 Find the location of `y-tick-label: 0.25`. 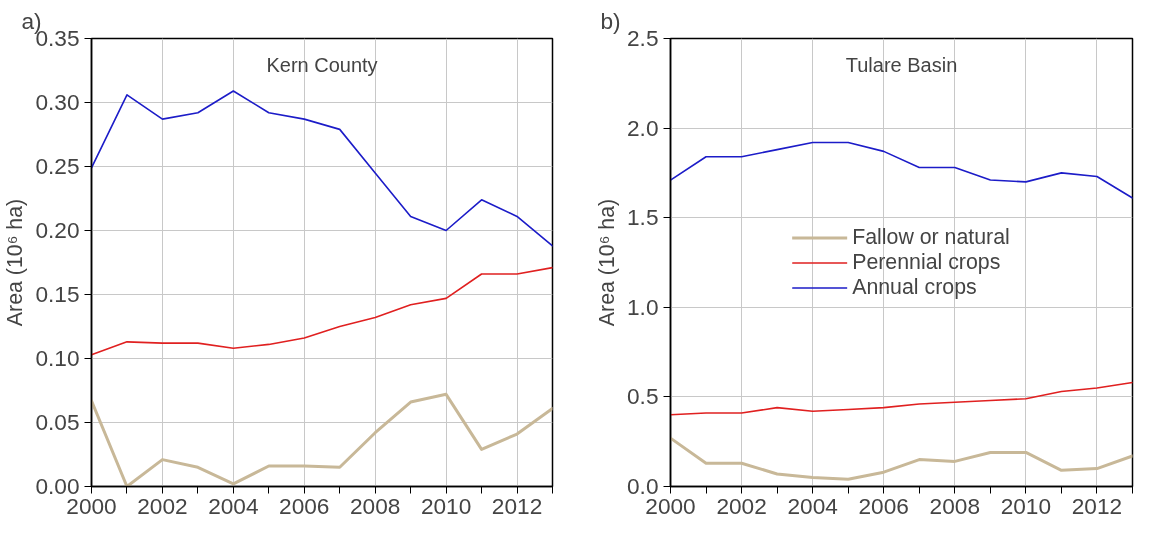

y-tick-label: 0.25 is located at coordinates (57, 166).